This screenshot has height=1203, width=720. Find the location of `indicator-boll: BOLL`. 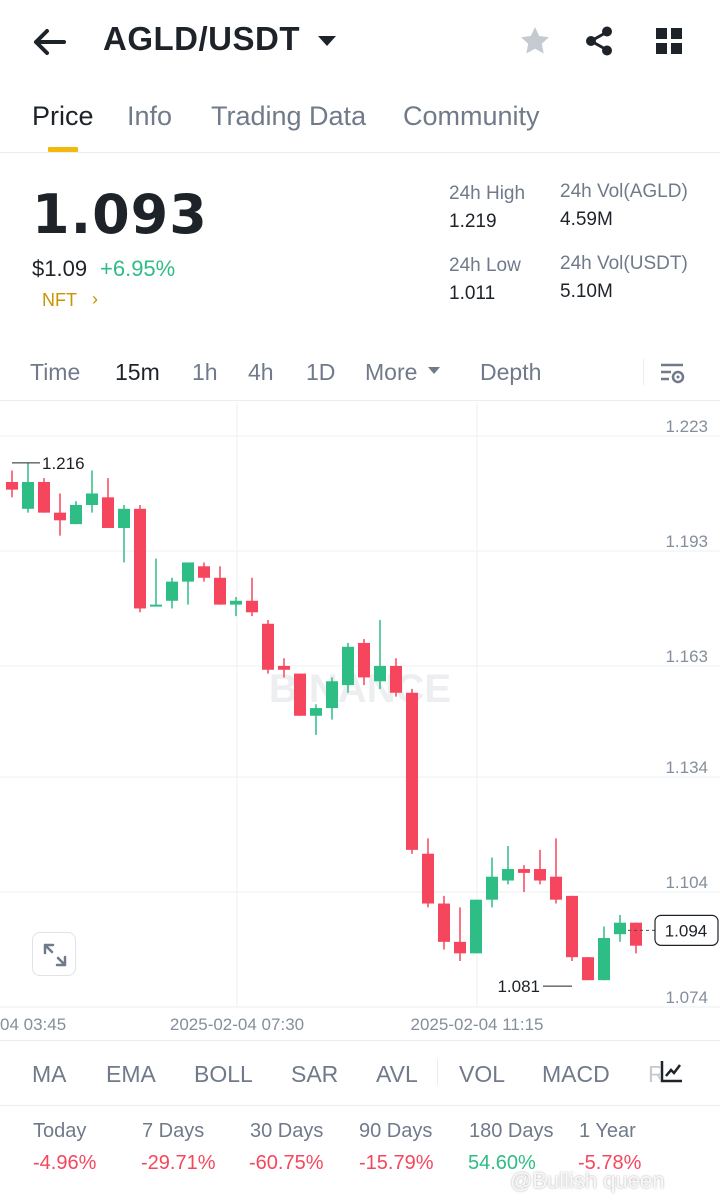

indicator-boll: BOLL is located at coordinates (223, 1074).